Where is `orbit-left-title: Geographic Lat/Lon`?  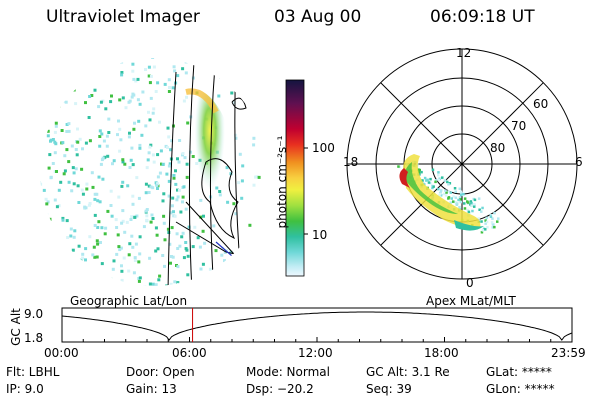
orbit-left-title: Geographic Lat/Lon is located at coordinates (129, 301).